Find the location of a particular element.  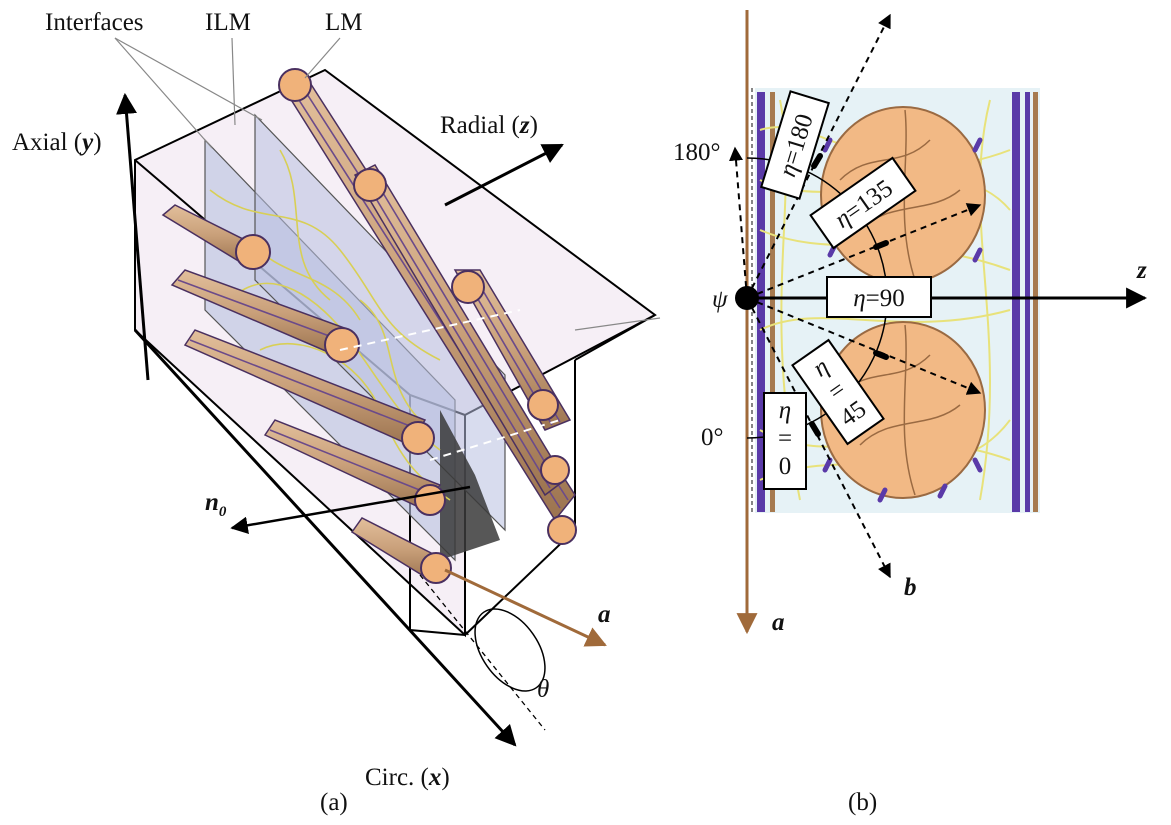

elastin-fragments is located at coordinates (902, 320).